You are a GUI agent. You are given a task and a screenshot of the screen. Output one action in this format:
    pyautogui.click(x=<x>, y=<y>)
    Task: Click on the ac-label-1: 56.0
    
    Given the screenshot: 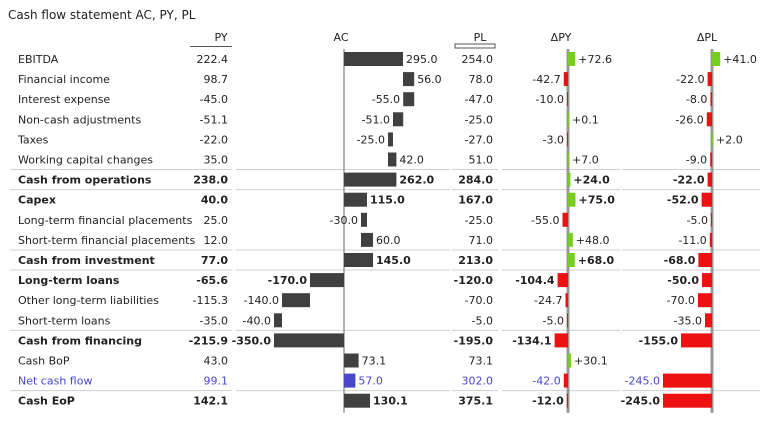 What is the action you would take?
    pyautogui.click(x=429, y=79)
    